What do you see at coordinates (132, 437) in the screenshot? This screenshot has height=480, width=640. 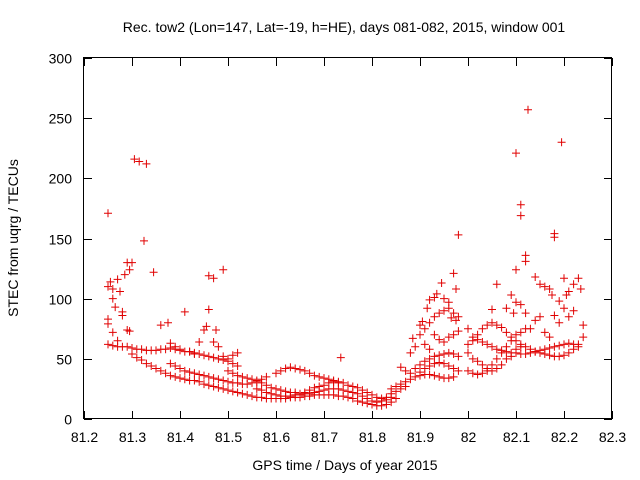 I see `x-tick-label: 81.3` at bounding box center [132, 437].